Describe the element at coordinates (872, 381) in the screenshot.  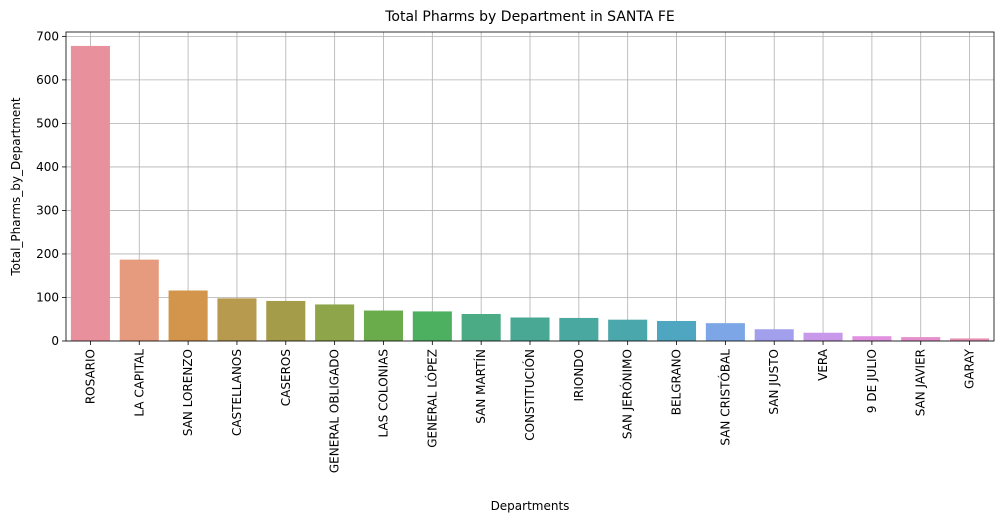
I see `x-tick-label: 9 DE JULIO` at that location.